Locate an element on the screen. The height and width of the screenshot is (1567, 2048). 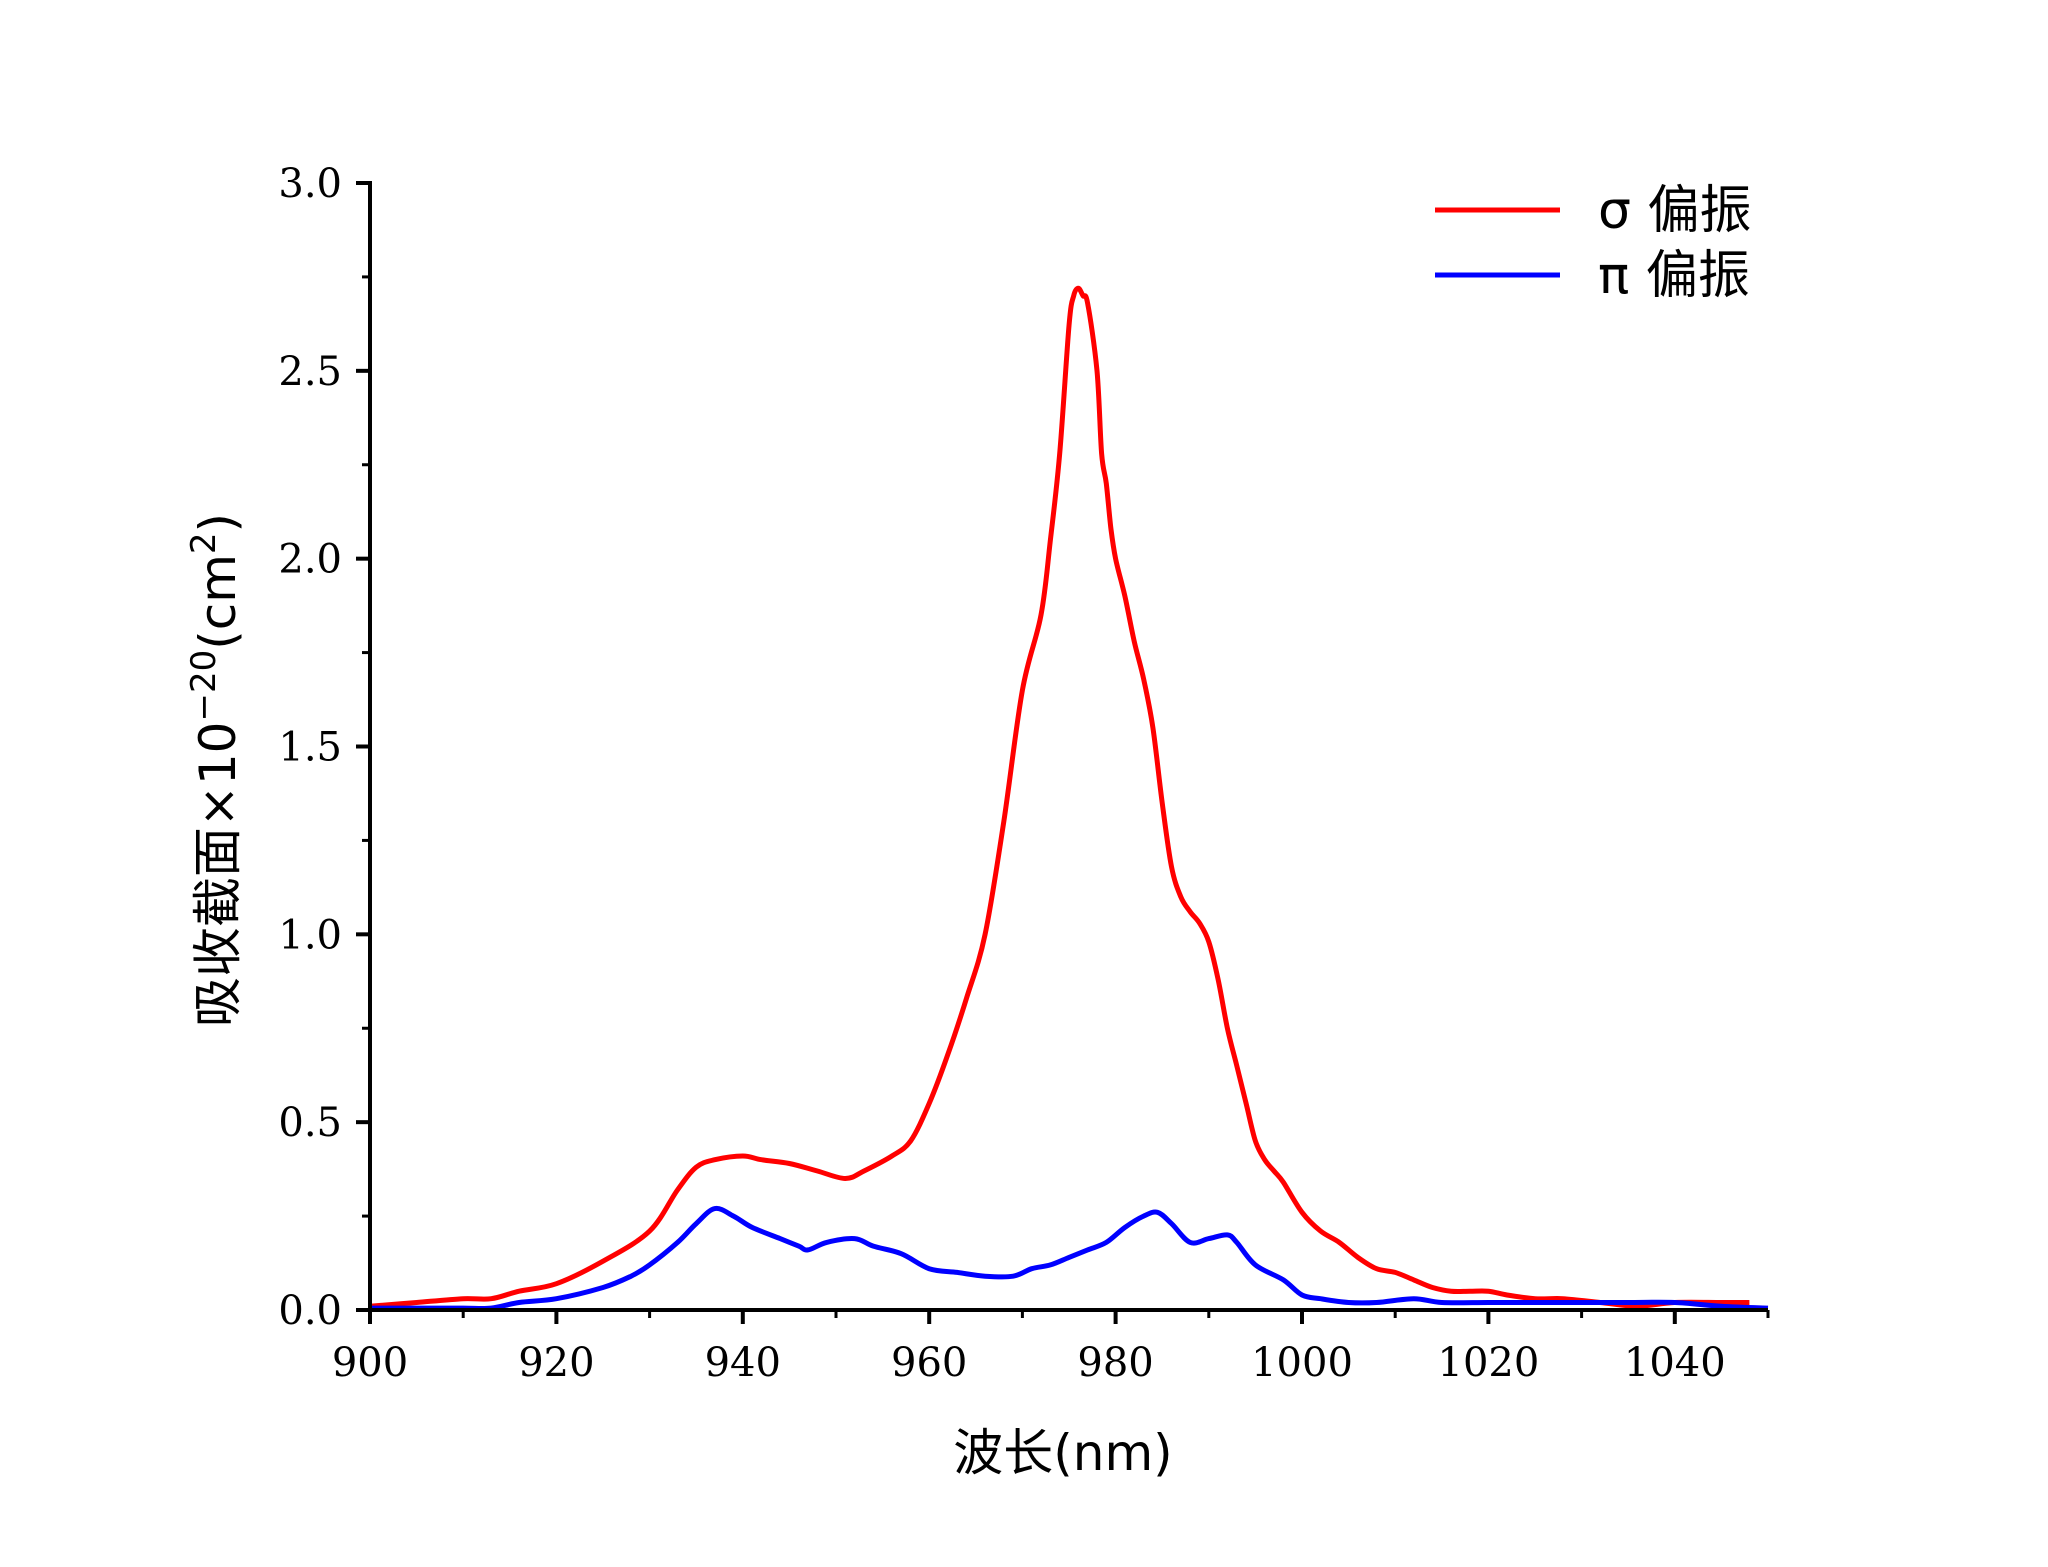
x-tick-label: 1020 is located at coordinates (1489, 1363).